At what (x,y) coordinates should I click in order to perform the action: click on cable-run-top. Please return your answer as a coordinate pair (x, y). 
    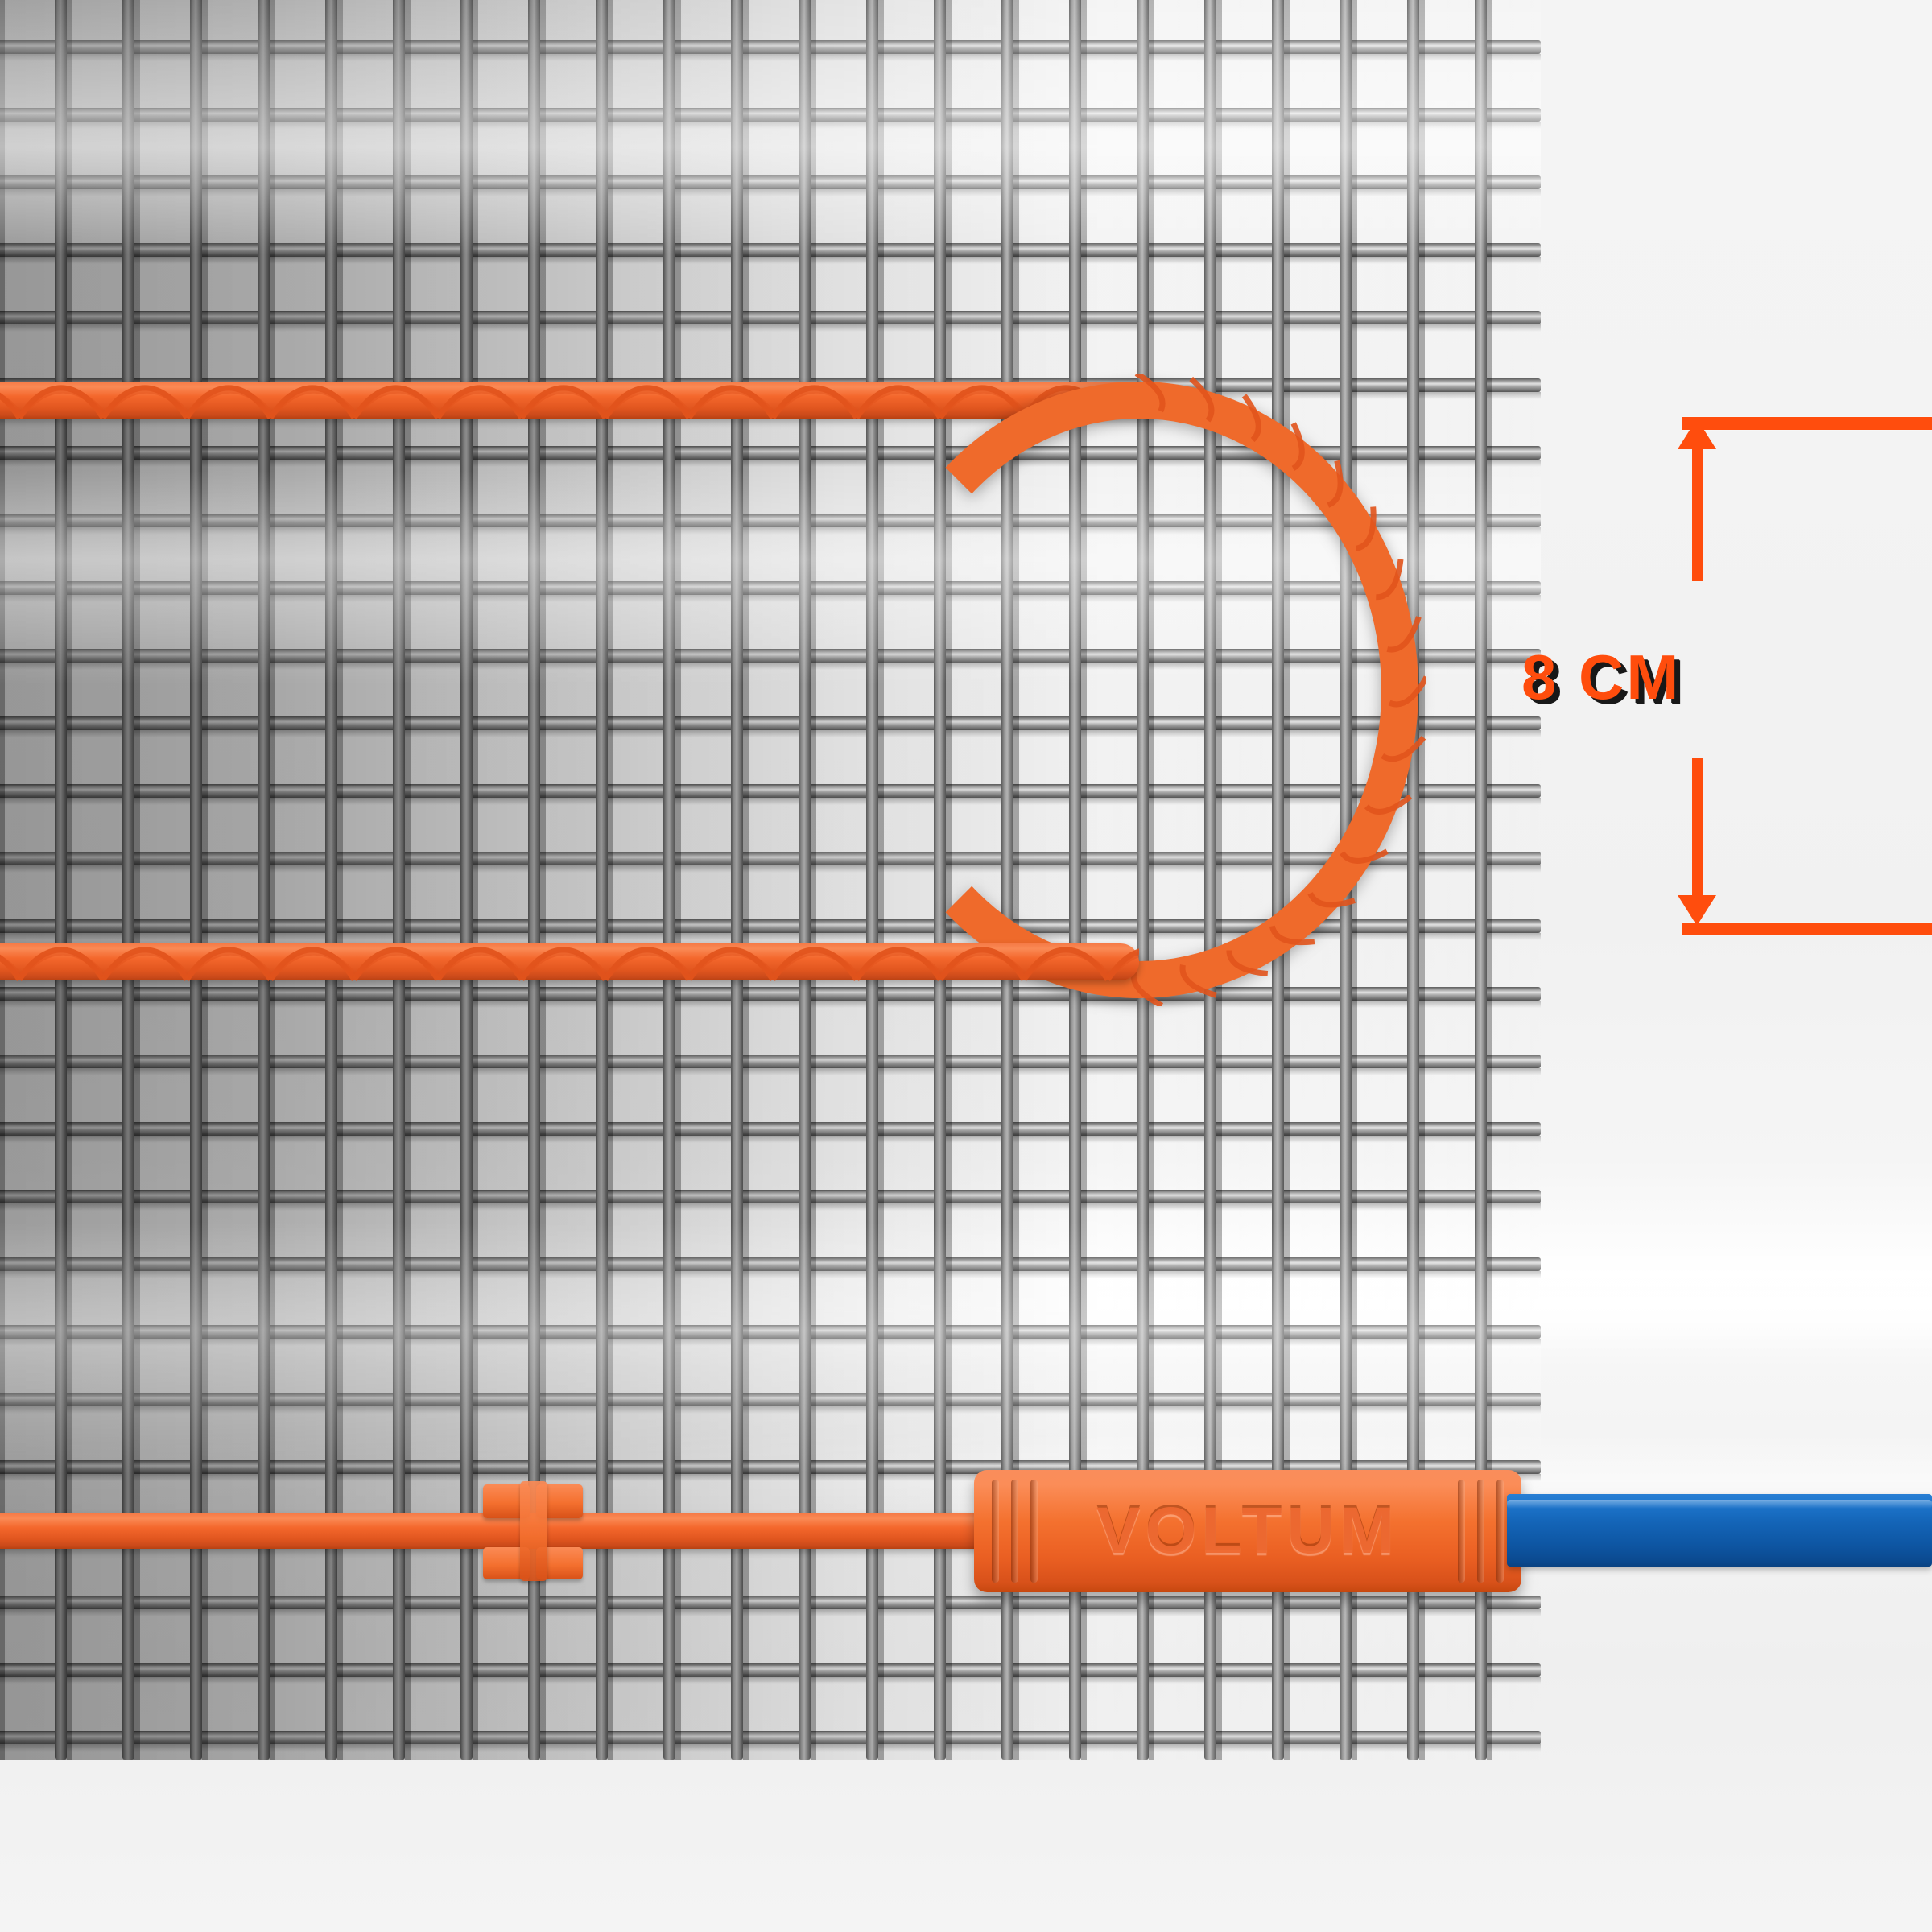
    Looking at the image, I should click on (583, 400).